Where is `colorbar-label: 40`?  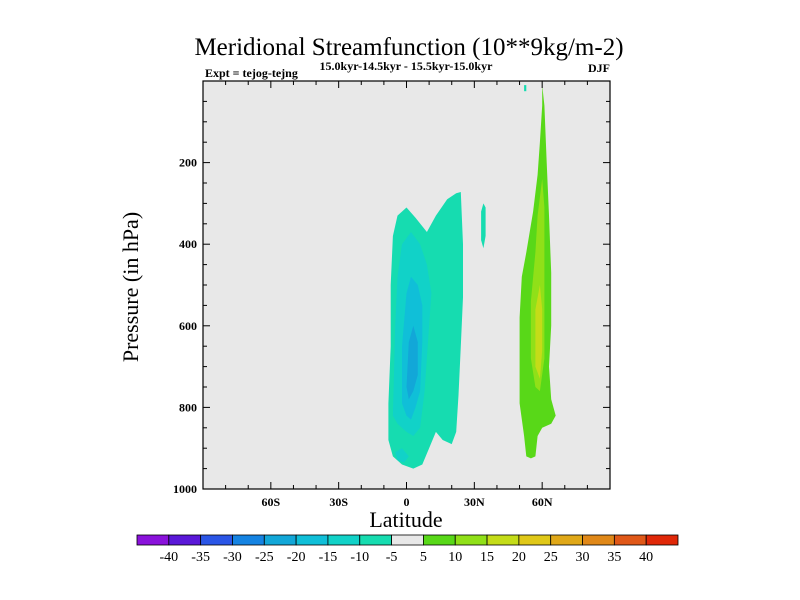
colorbar-label: 40 is located at coordinates (646, 557).